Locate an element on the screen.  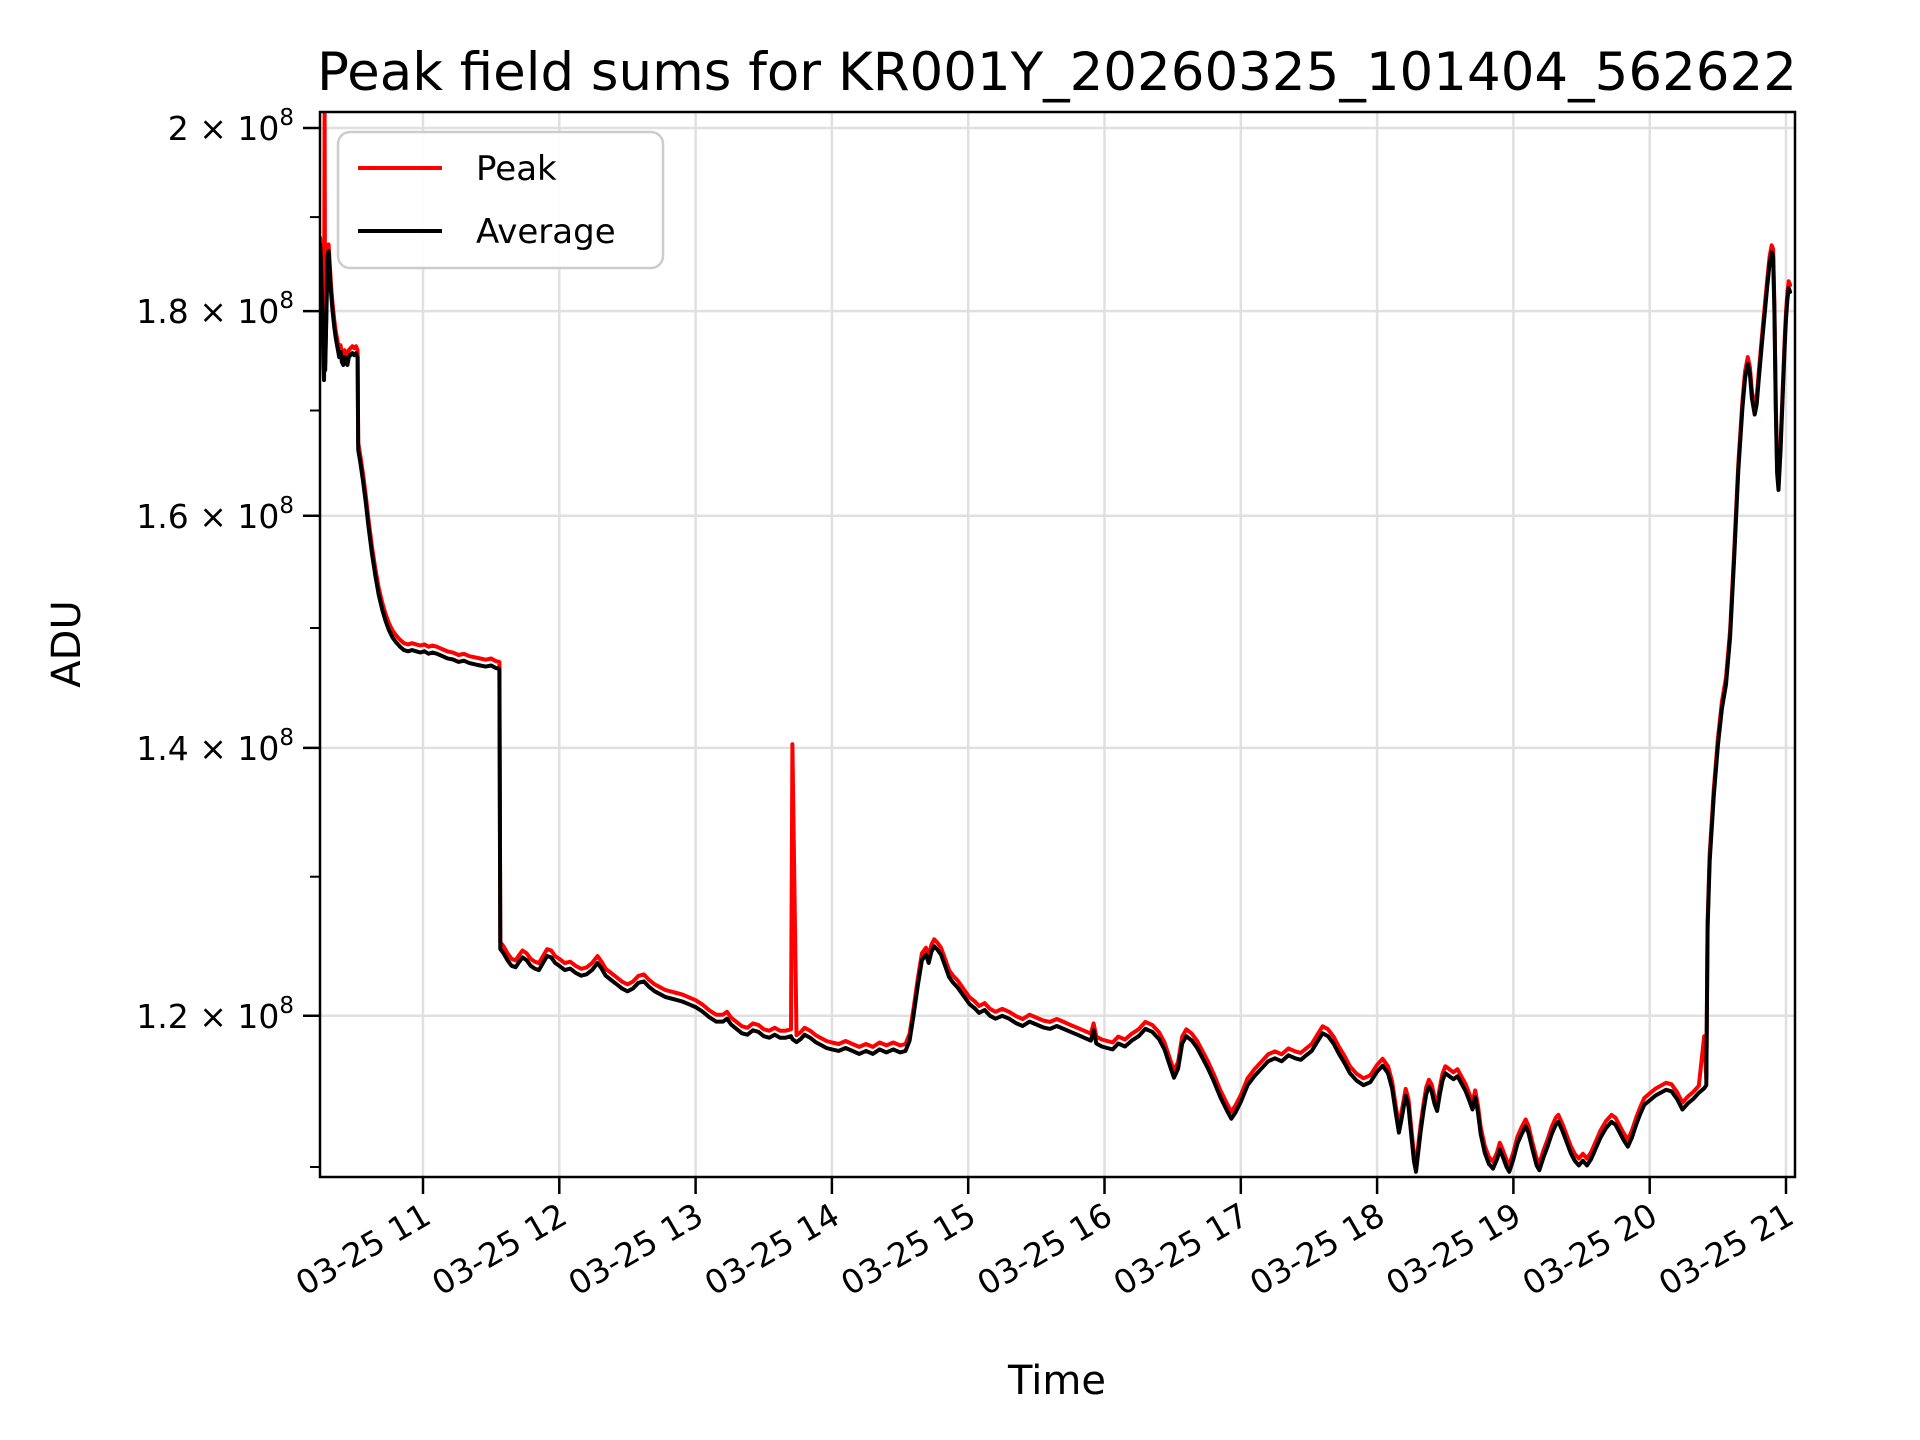
y-tick-label: 2 × 108 is located at coordinates (231, 126).